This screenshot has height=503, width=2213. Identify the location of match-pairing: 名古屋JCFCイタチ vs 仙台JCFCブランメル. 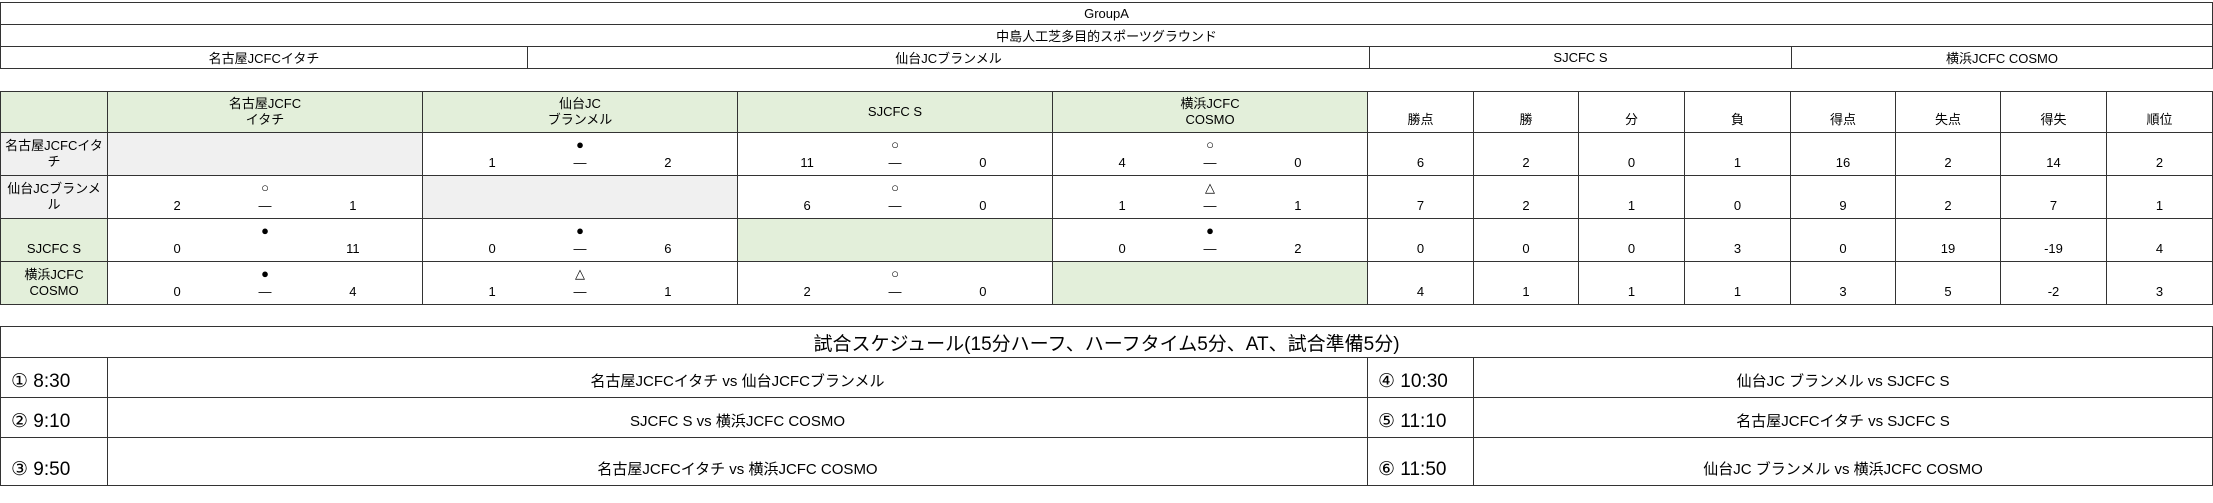
(737, 377).